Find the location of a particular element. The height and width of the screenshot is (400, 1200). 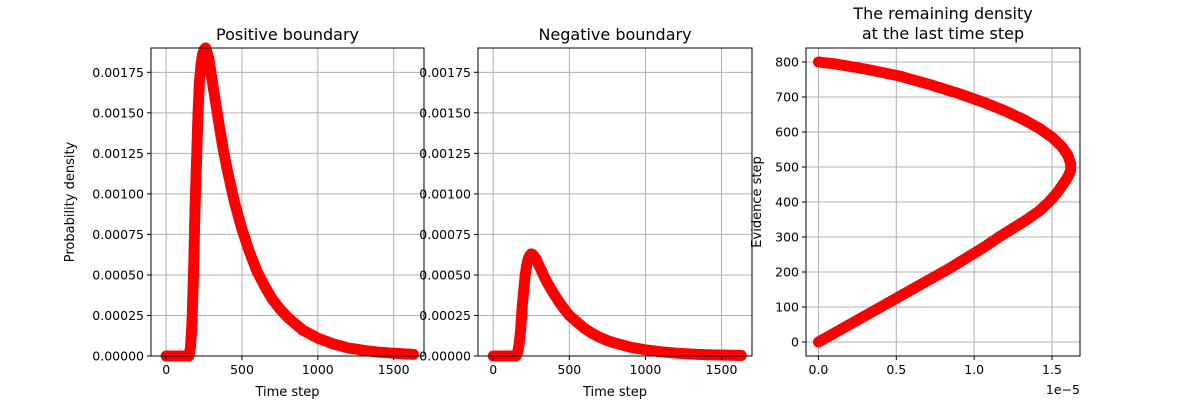

x-tick-label: 1.0 is located at coordinates (974, 369).